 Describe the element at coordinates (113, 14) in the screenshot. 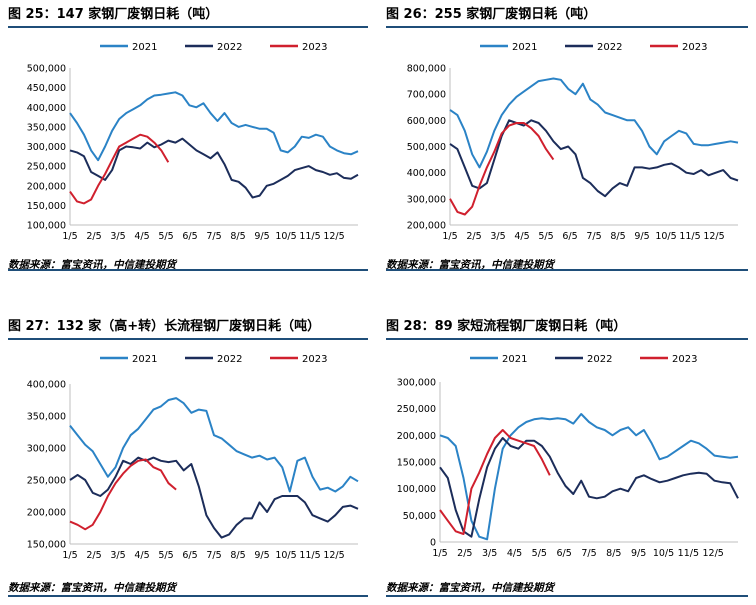

I see `chart-title: 图 25：147 家钢厂废钢日耗（吨）` at that location.